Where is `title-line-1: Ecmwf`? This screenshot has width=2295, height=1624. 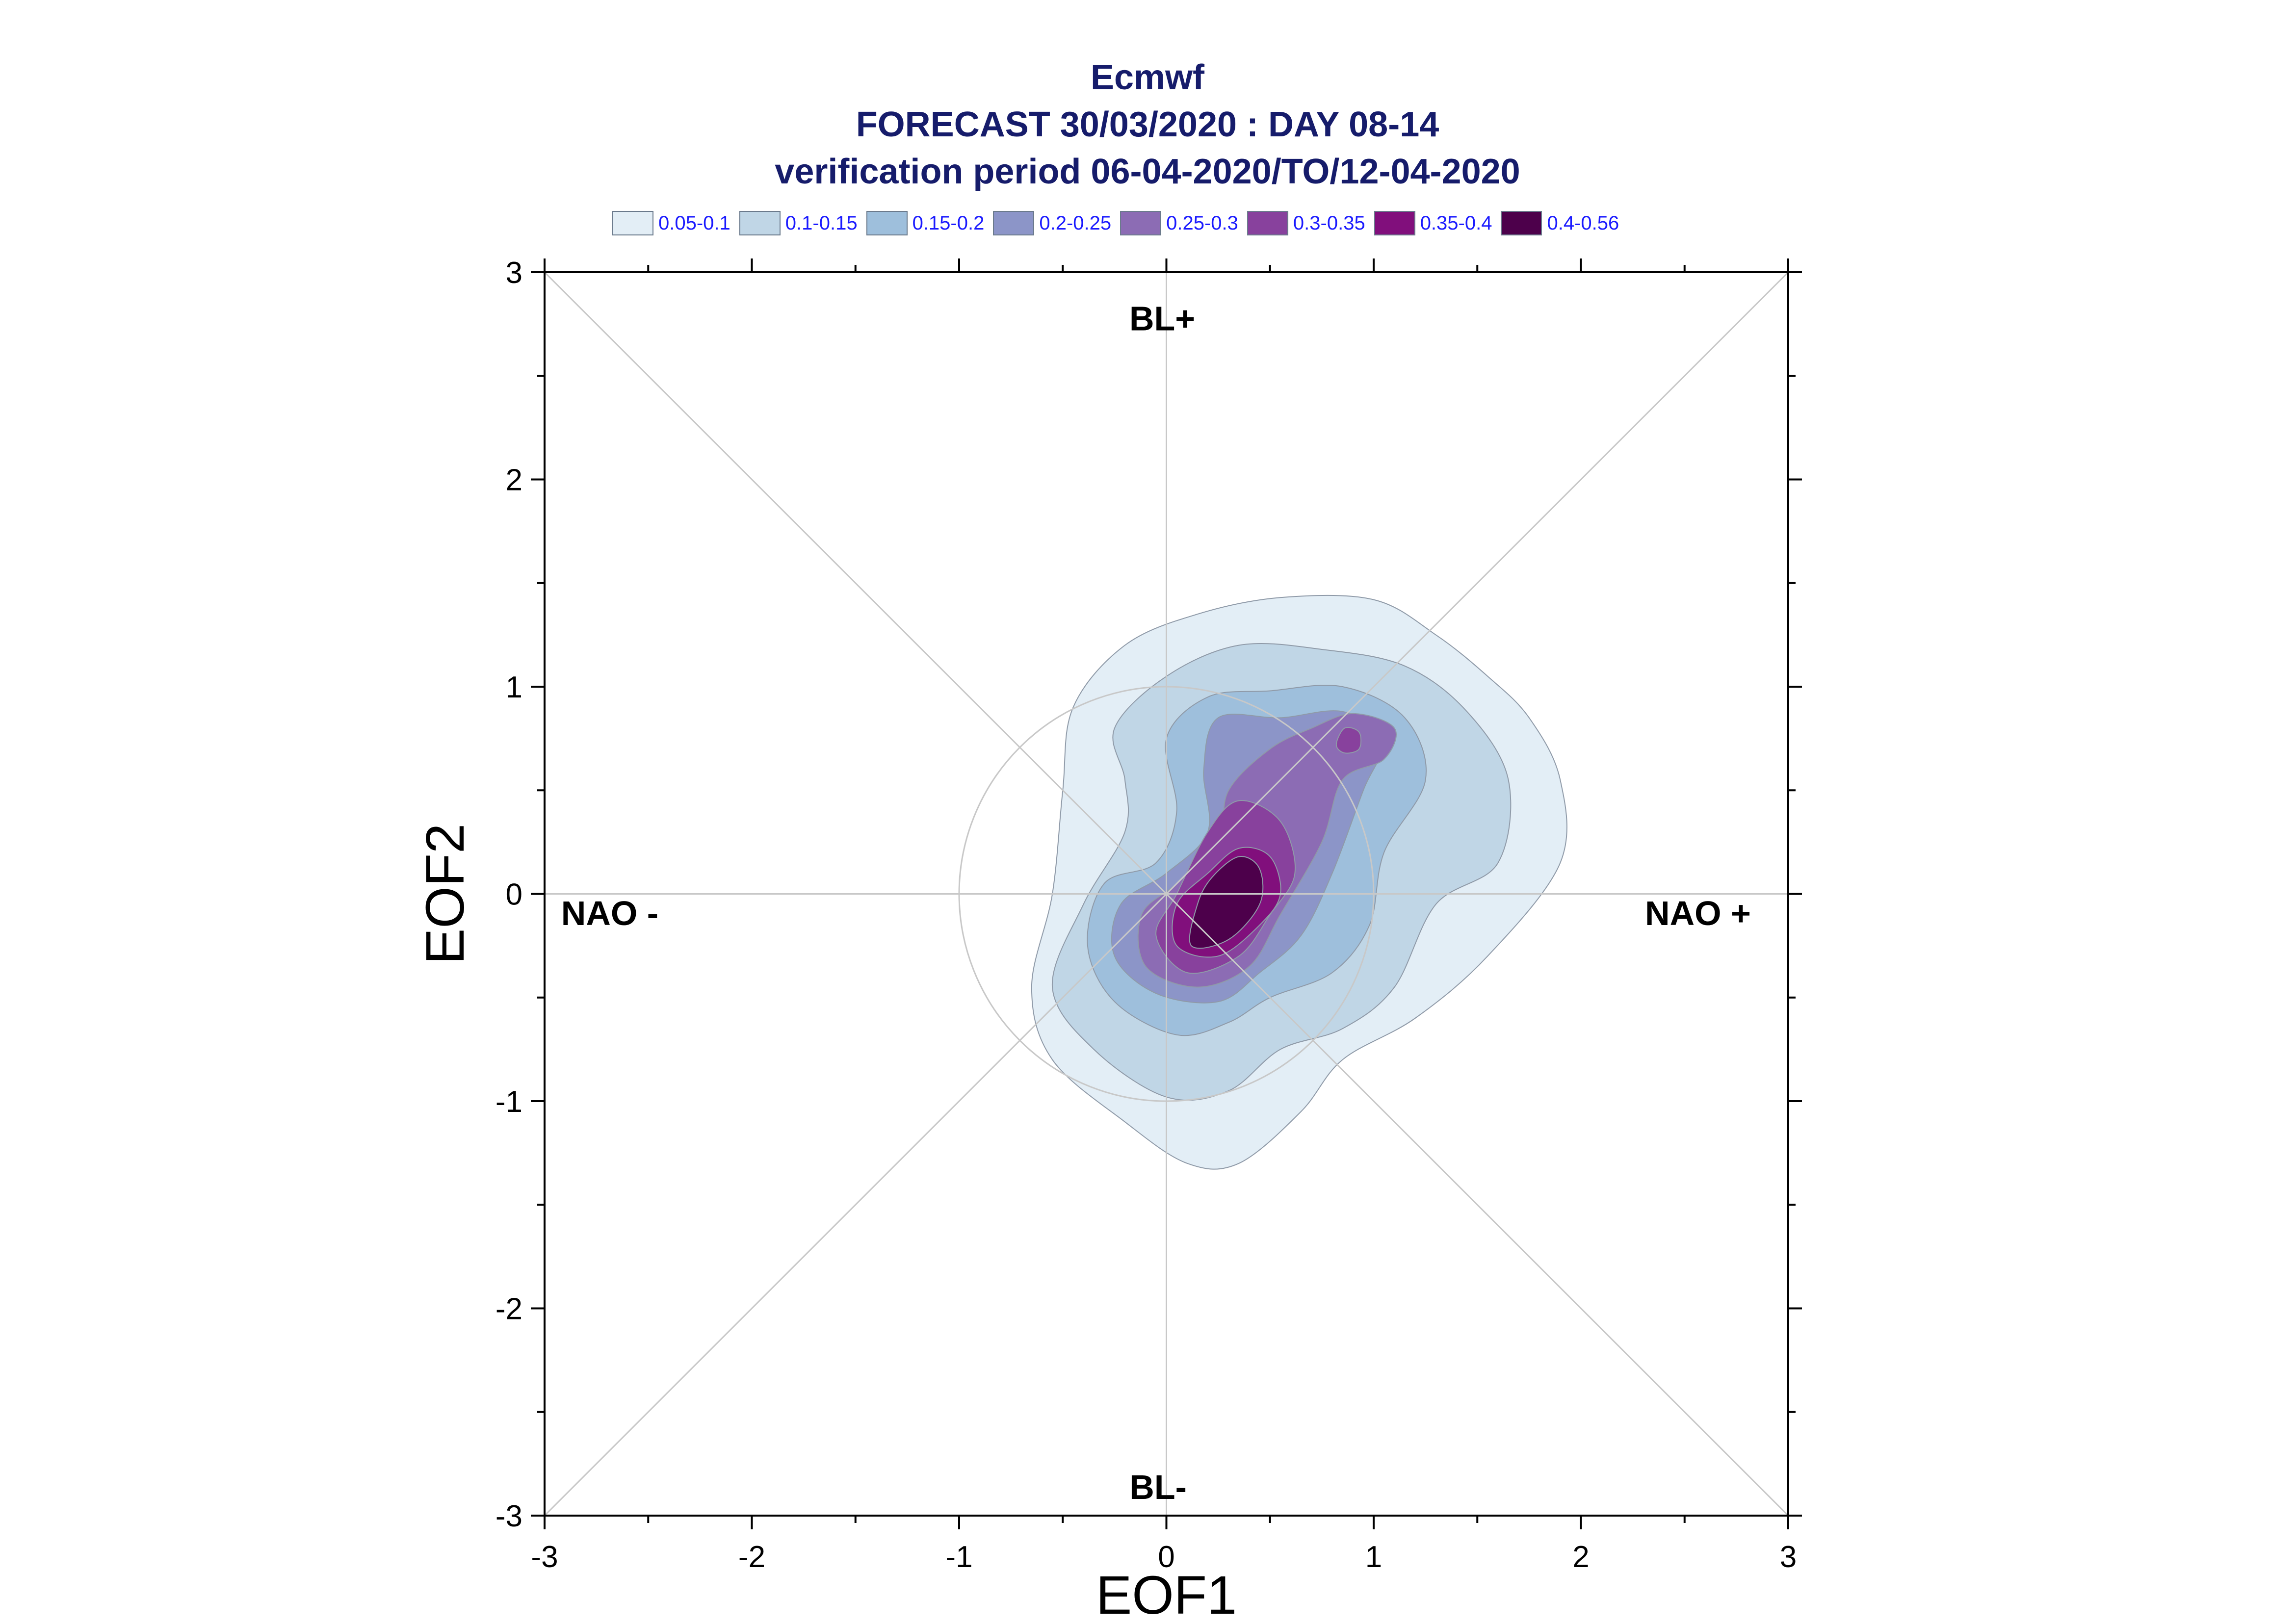
title-line-1: Ecmwf is located at coordinates (1147, 77).